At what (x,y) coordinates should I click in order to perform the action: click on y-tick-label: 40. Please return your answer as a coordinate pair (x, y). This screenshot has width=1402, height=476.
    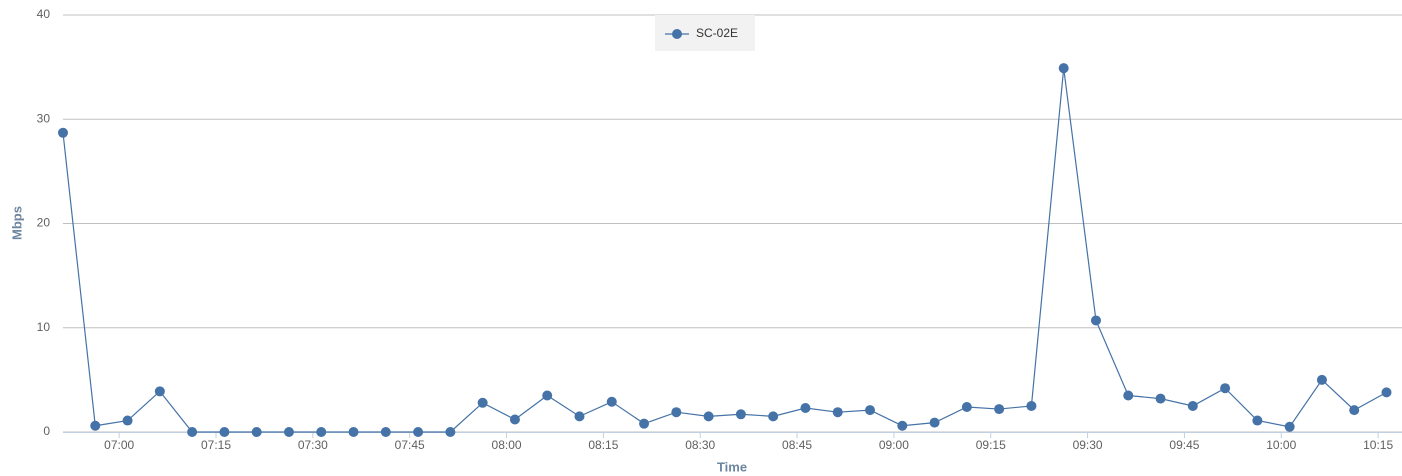
    Looking at the image, I should click on (44, 14).